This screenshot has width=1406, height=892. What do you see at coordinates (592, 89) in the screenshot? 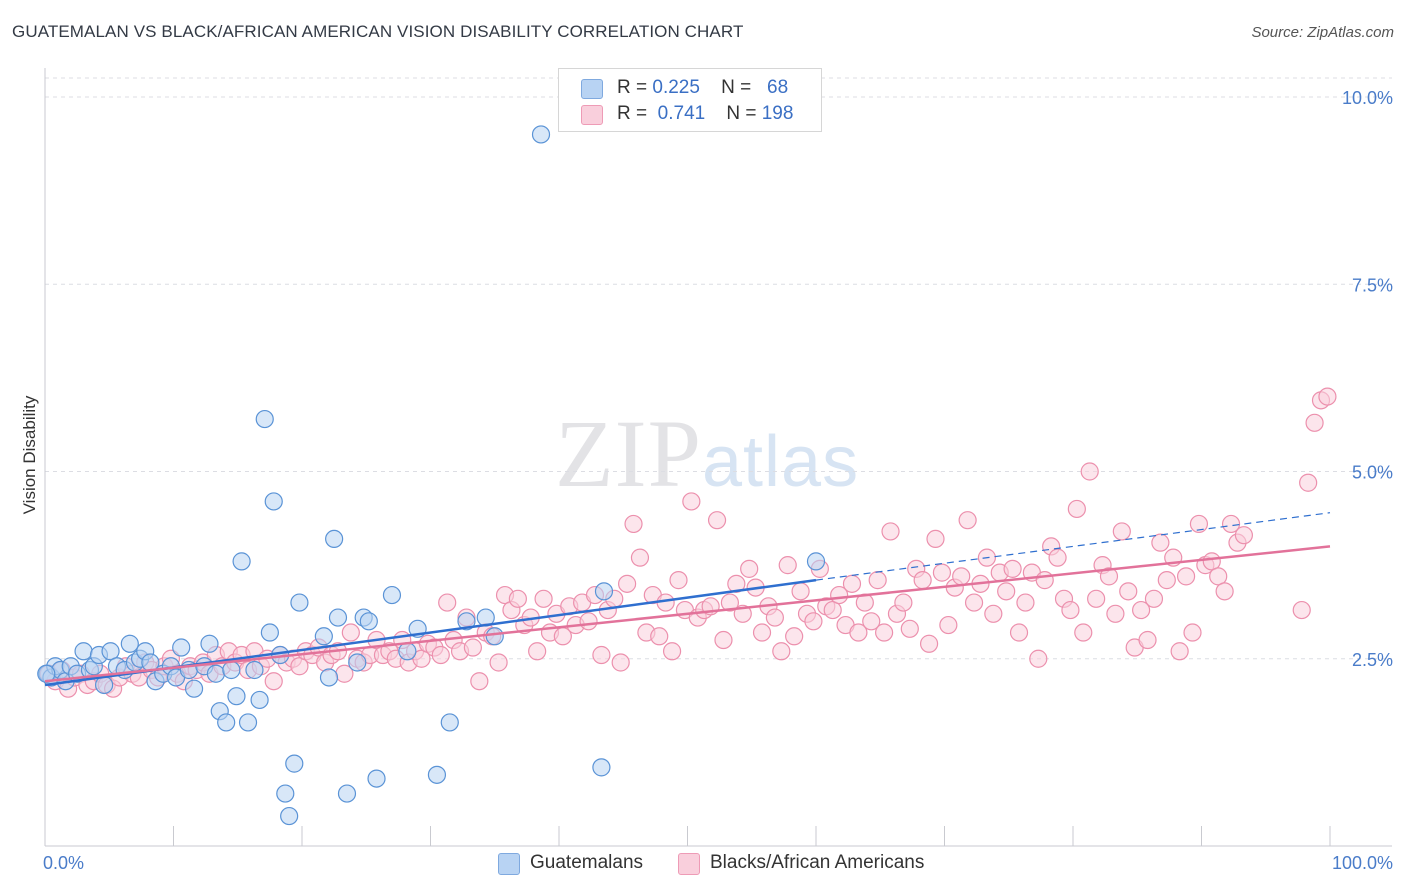
I see `legend-swatch-blue` at bounding box center [592, 89].